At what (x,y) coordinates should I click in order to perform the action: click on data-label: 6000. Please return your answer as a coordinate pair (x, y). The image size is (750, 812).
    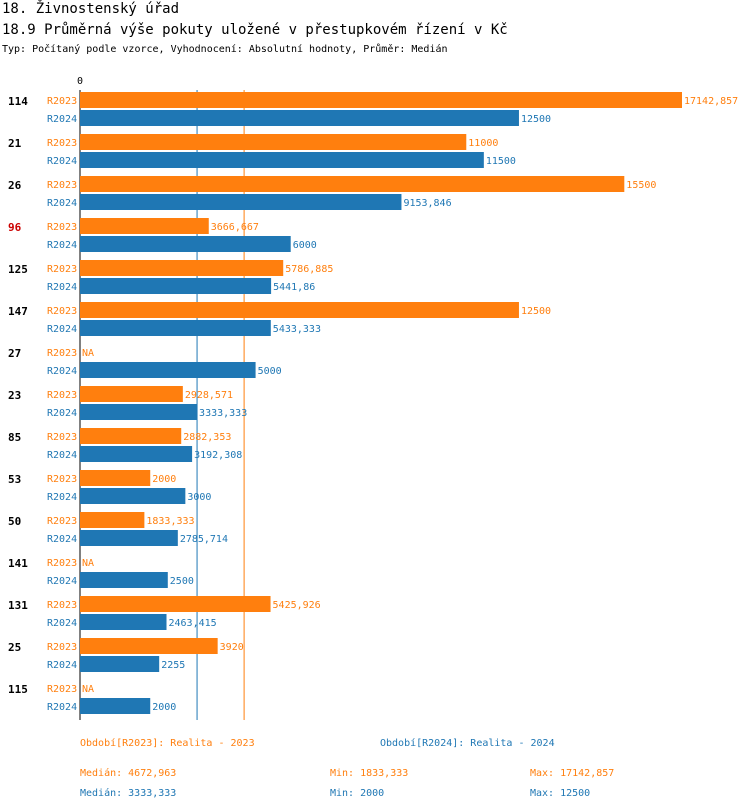
    Looking at the image, I should click on (305, 245).